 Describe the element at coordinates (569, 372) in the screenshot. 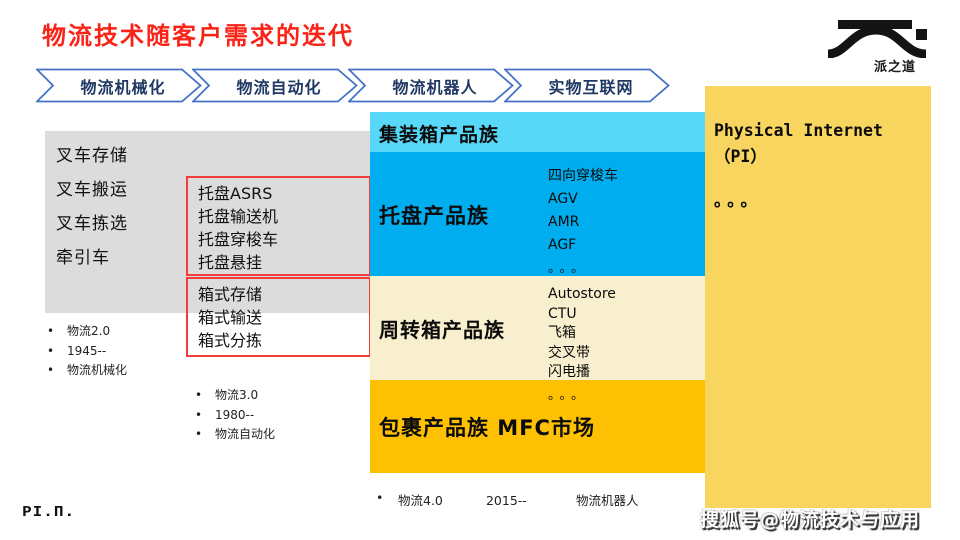

I see `family-tote-item: 闪电播` at that location.